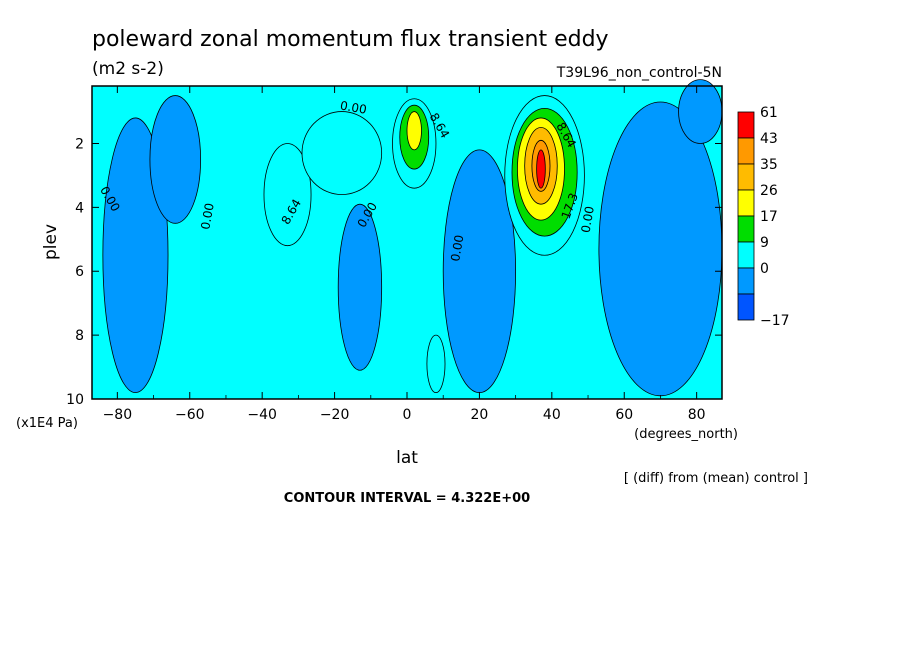 This screenshot has height=654, width=904. What do you see at coordinates (639, 73) in the screenshot?
I see `run-label: T39L96_non_control-5N` at bounding box center [639, 73].